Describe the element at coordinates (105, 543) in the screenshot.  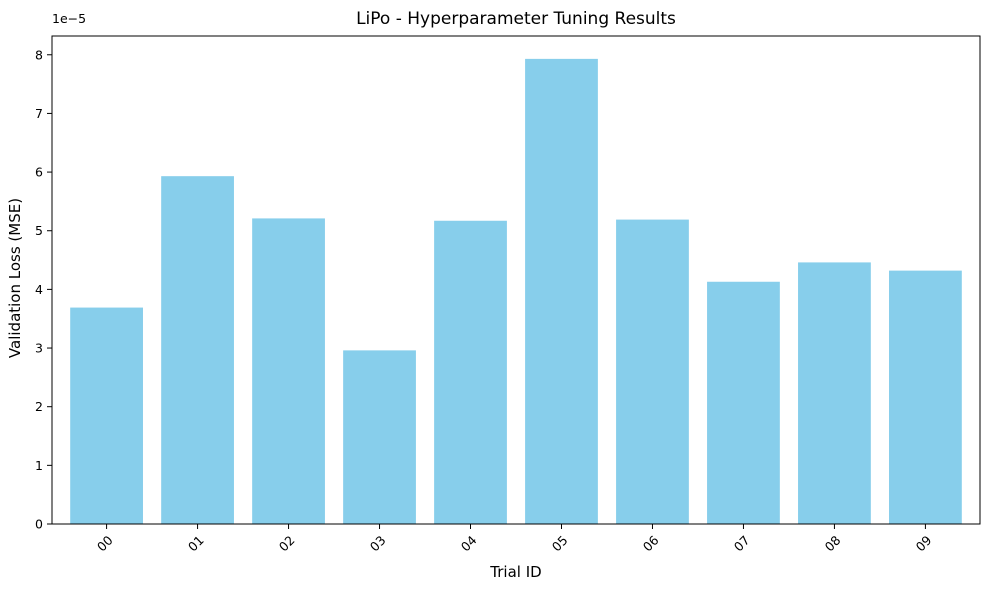
I see `x-tick-label: 00` at that location.